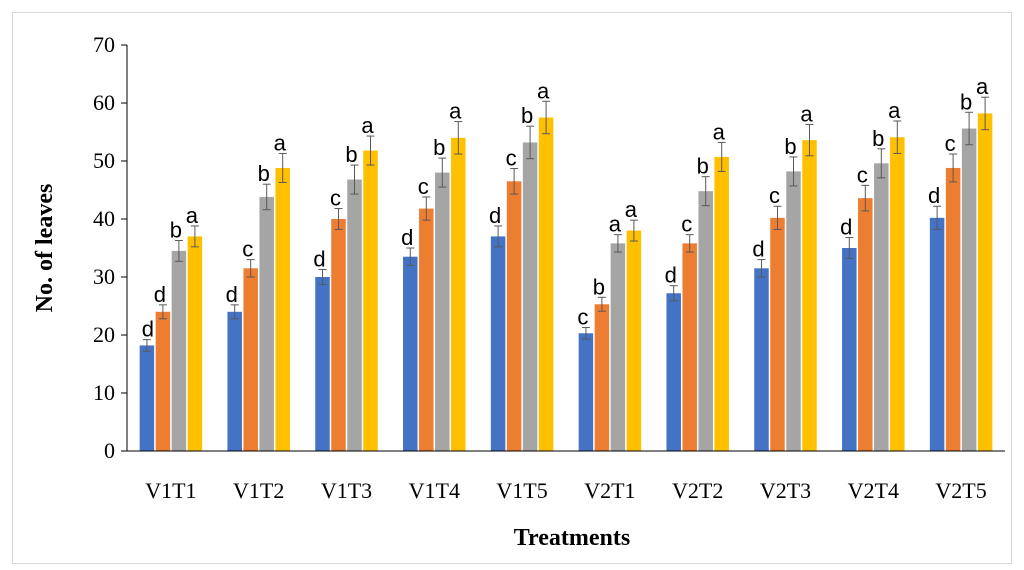  What do you see at coordinates (104, 160) in the screenshot?
I see `y-tick-label: 50` at bounding box center [104, 160].